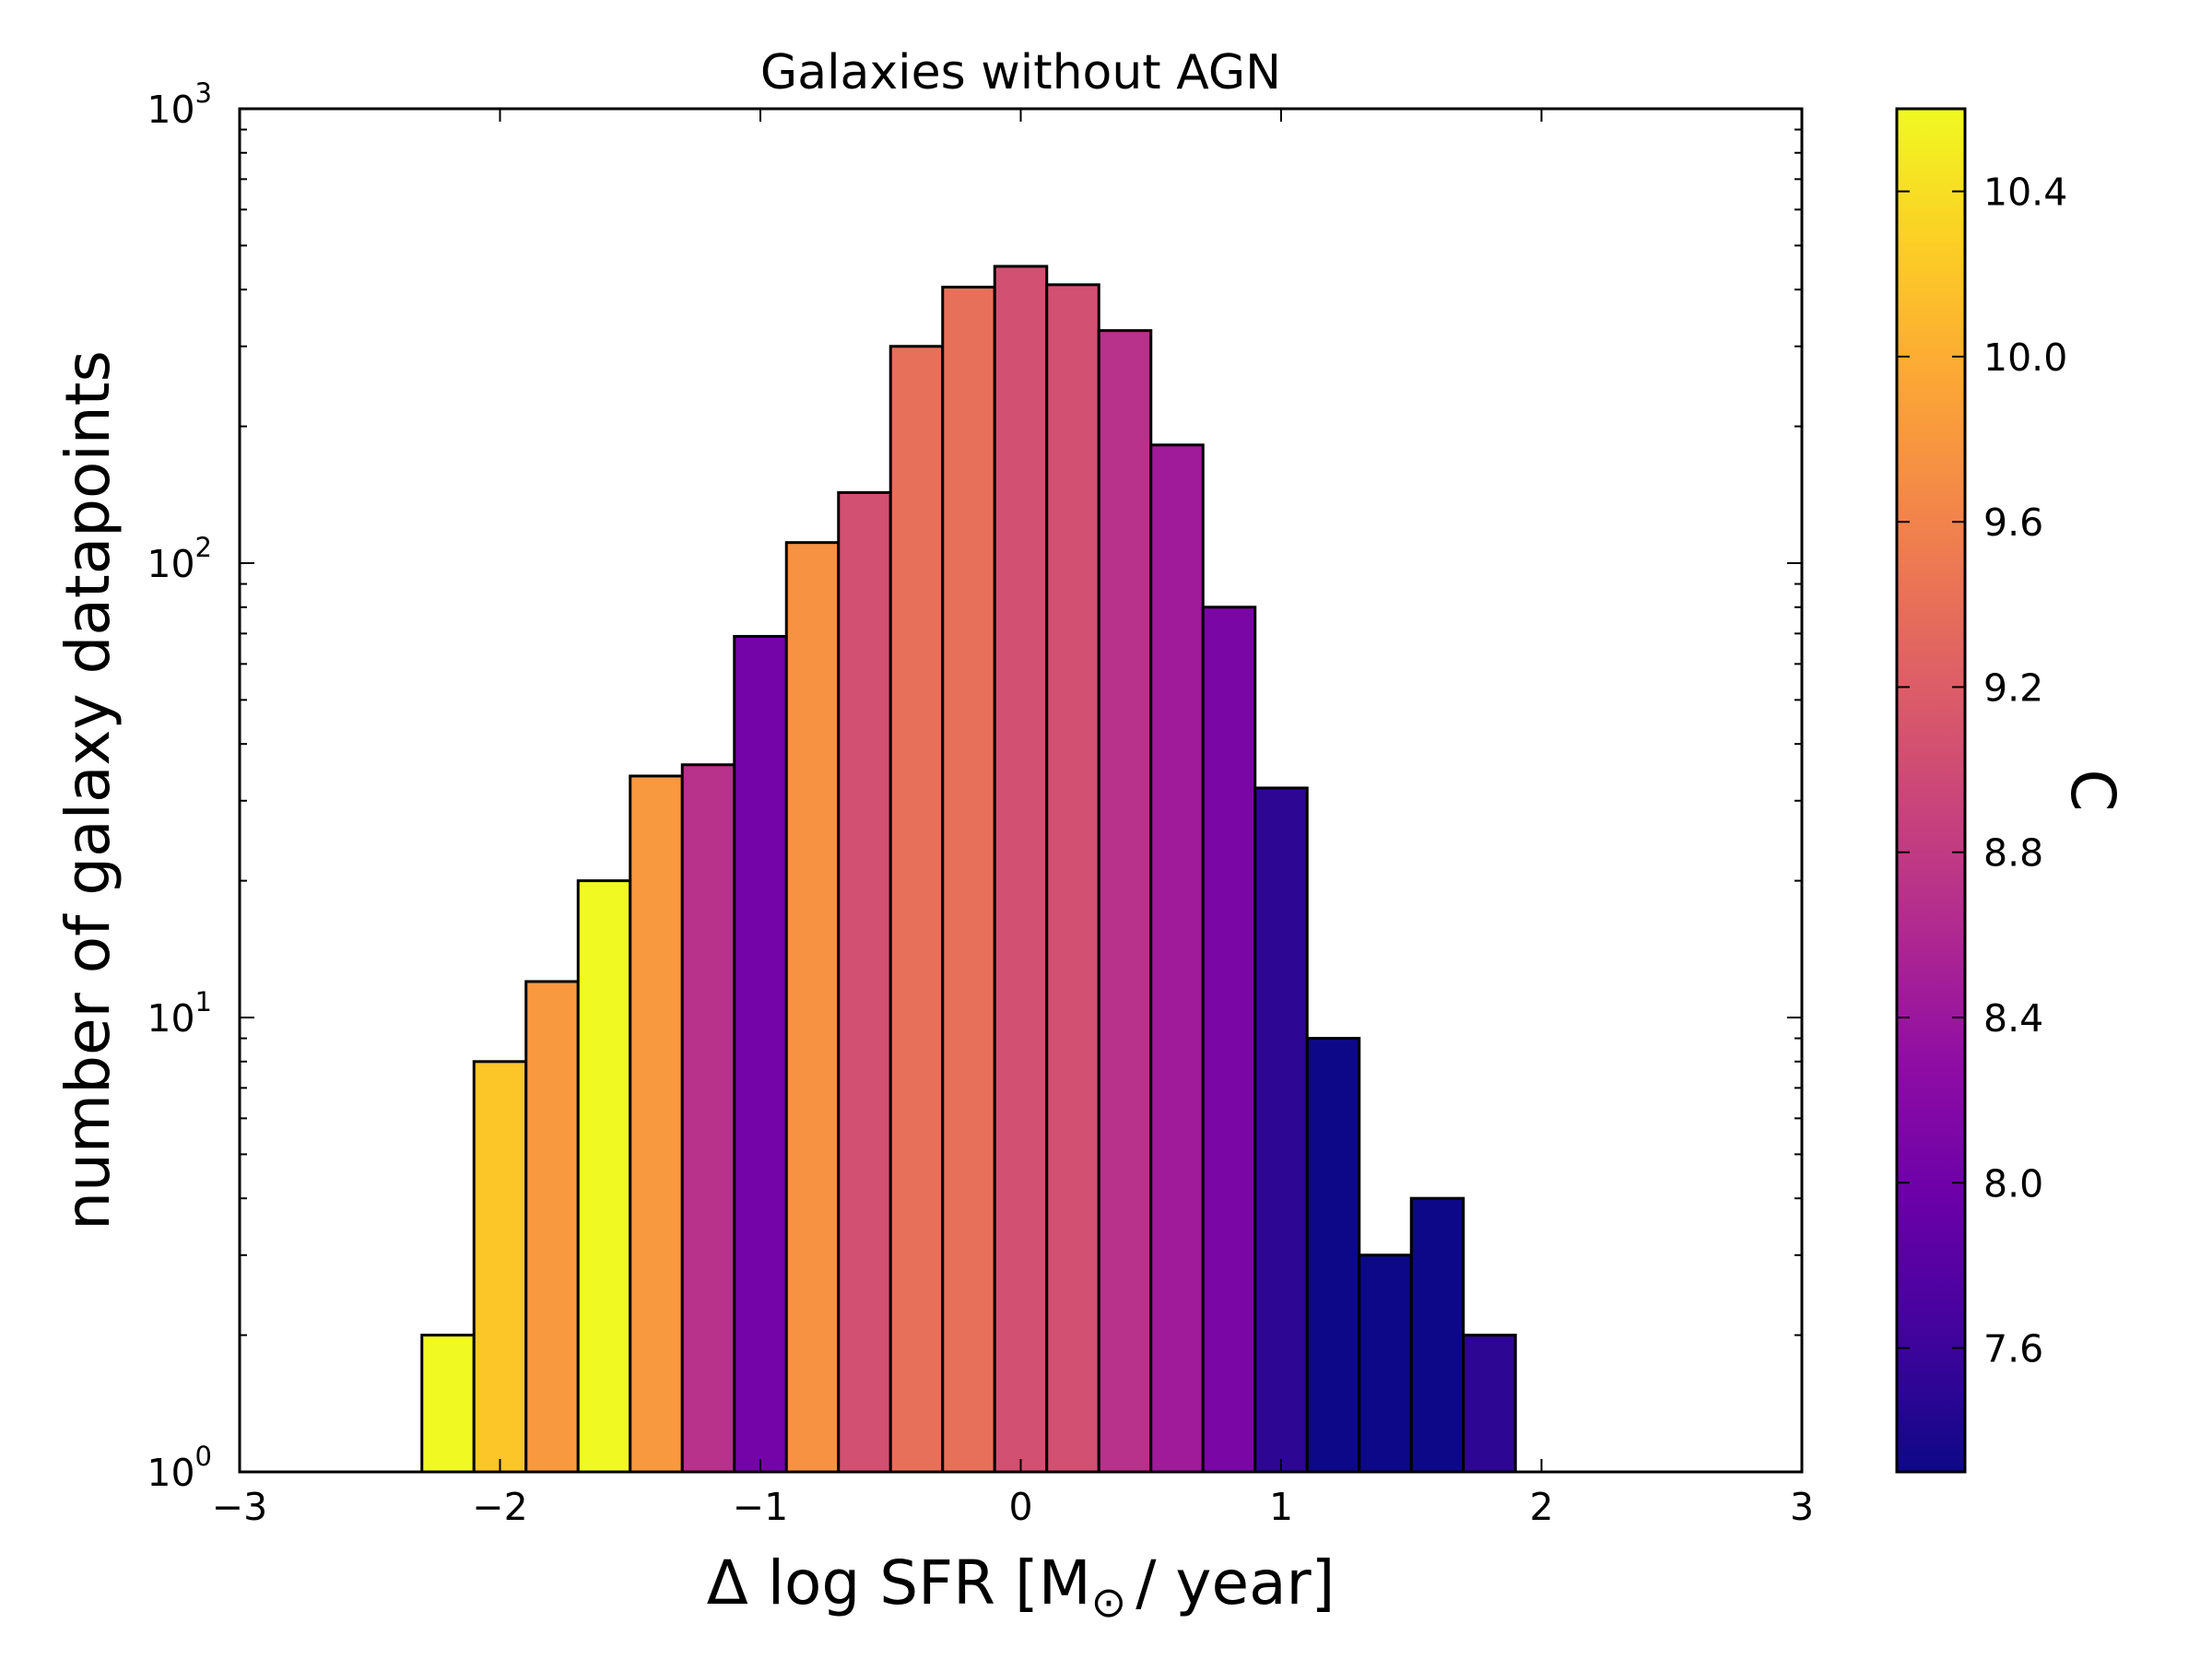 The width and height of the screenshot is (2212, 1659). What do you see at coordinates (179, 1468) in the screenshot?
I see `y-tick-label: 10⁰` at bounding box center [179, 1468].